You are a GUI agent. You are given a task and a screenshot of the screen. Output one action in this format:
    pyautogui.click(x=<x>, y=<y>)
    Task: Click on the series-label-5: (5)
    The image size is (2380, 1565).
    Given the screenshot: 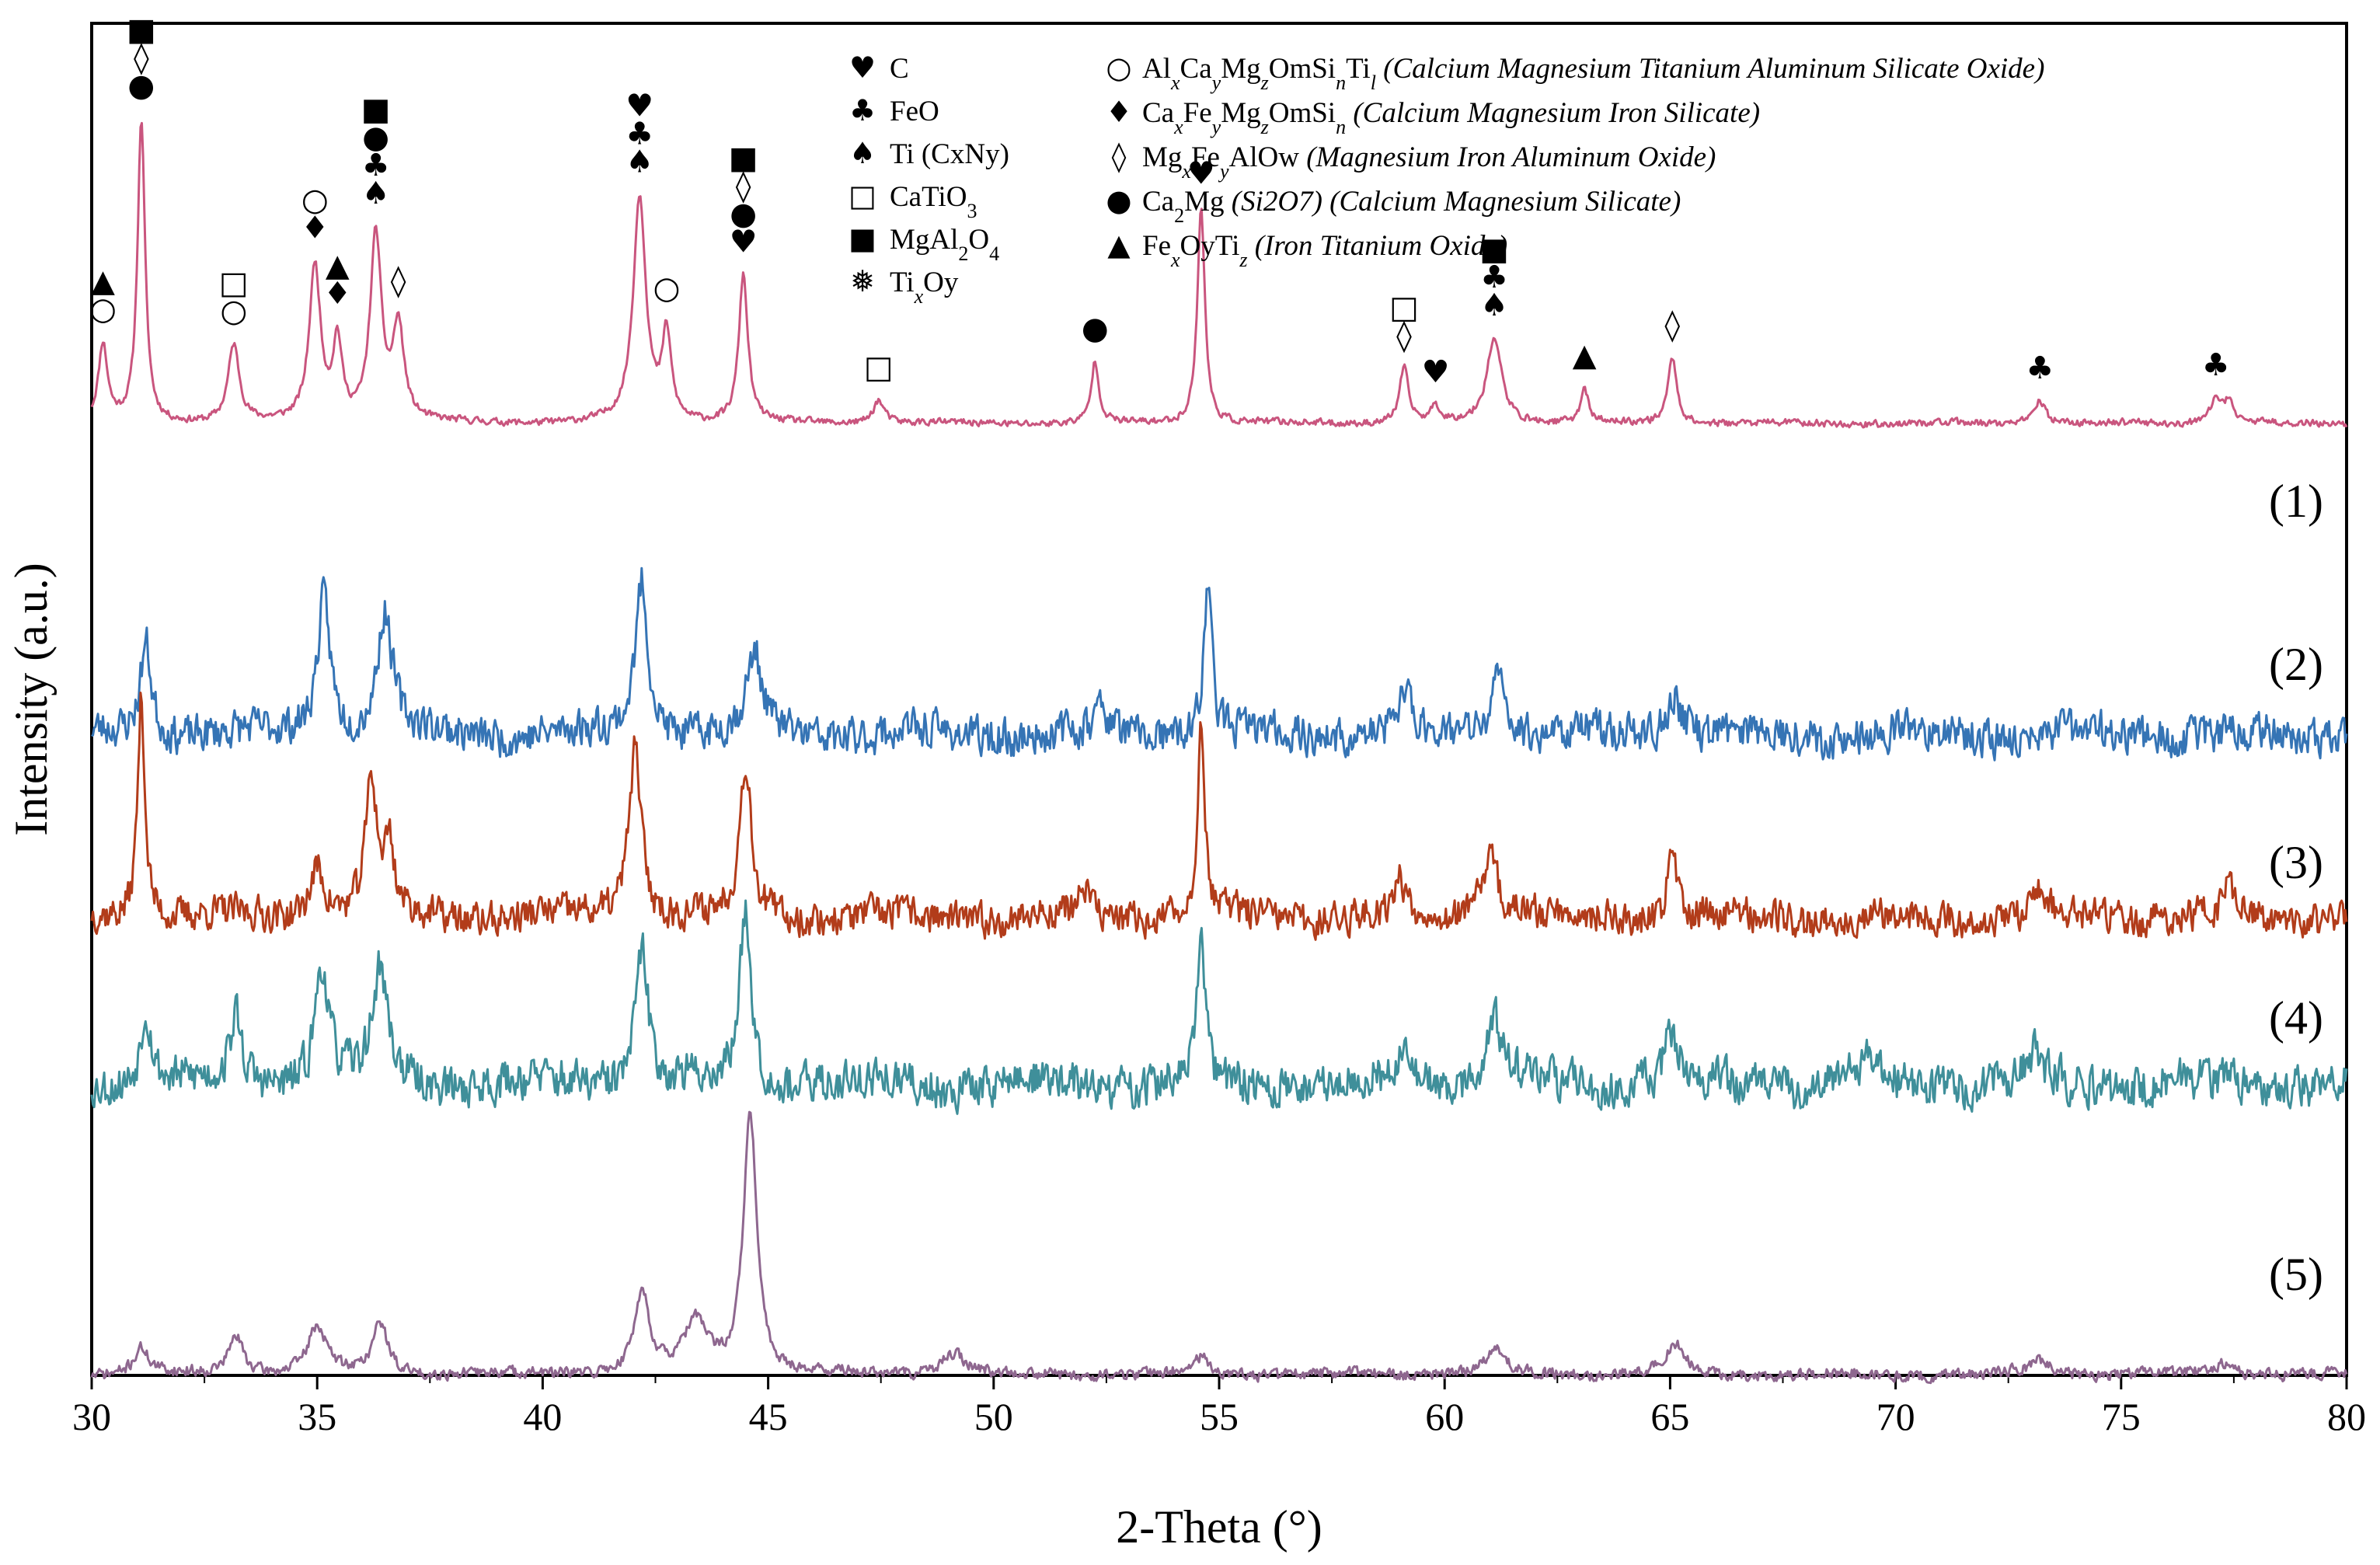 What is the action you would take?
    pyautogui.click(x=2296, y=1274)
    